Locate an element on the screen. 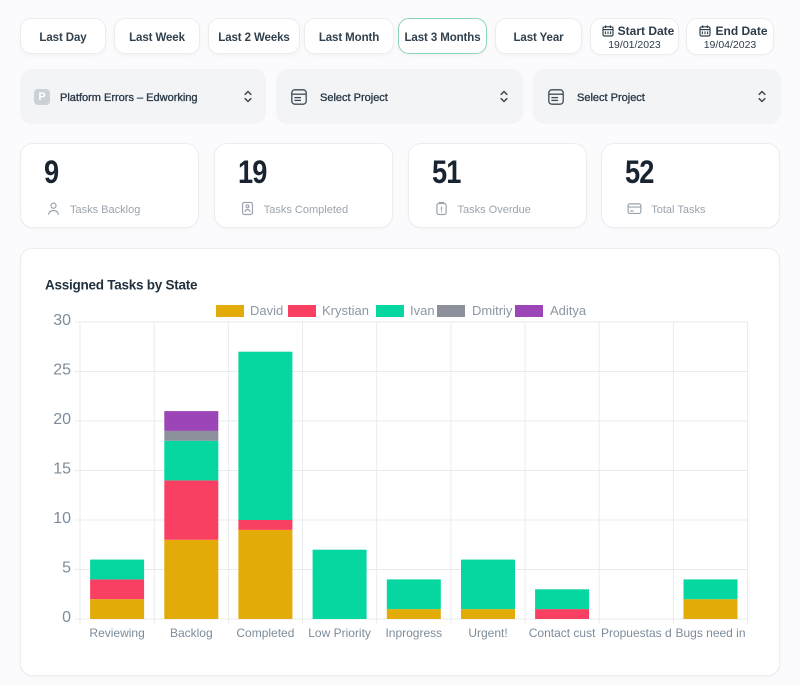 Image resolution: width=800 pixels, height=685 pixels. svg-text: 25 is located at coordinates (62, 370).